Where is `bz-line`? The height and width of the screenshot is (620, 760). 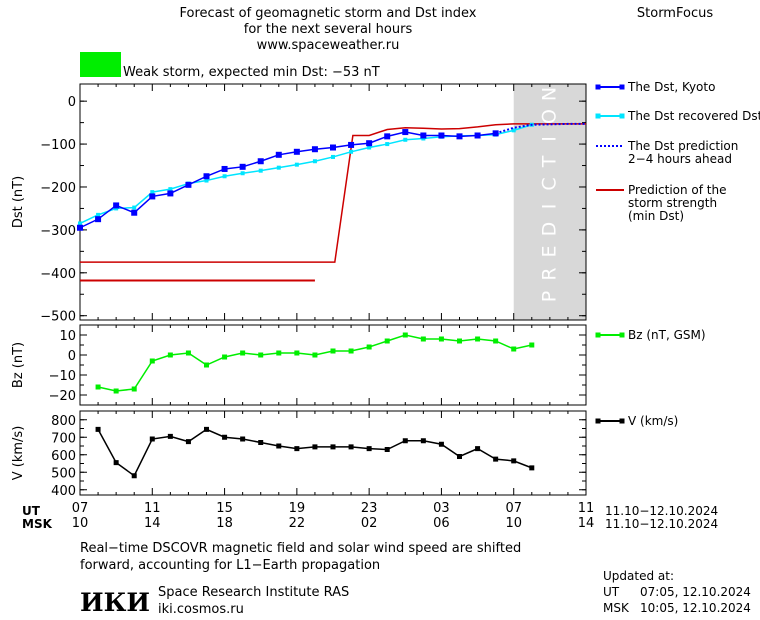
bz-line is located at coordinates (314, 363).